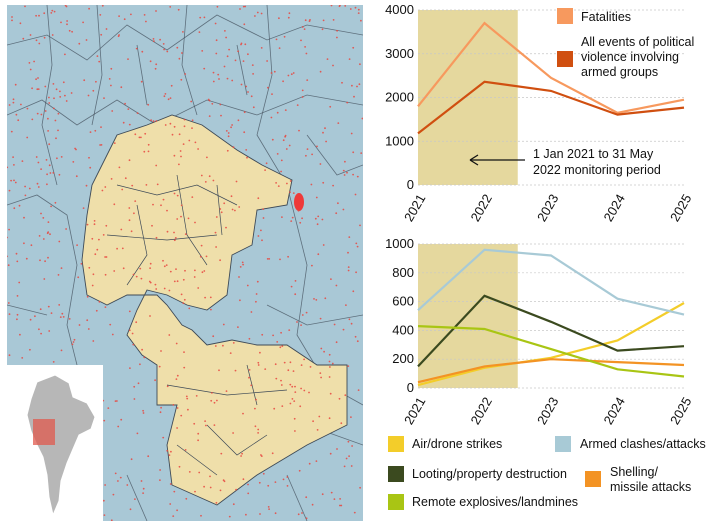  Describe the element at coordinates (481, 411) in the screenshot. I see `x-tick-label: 2022` at that location.